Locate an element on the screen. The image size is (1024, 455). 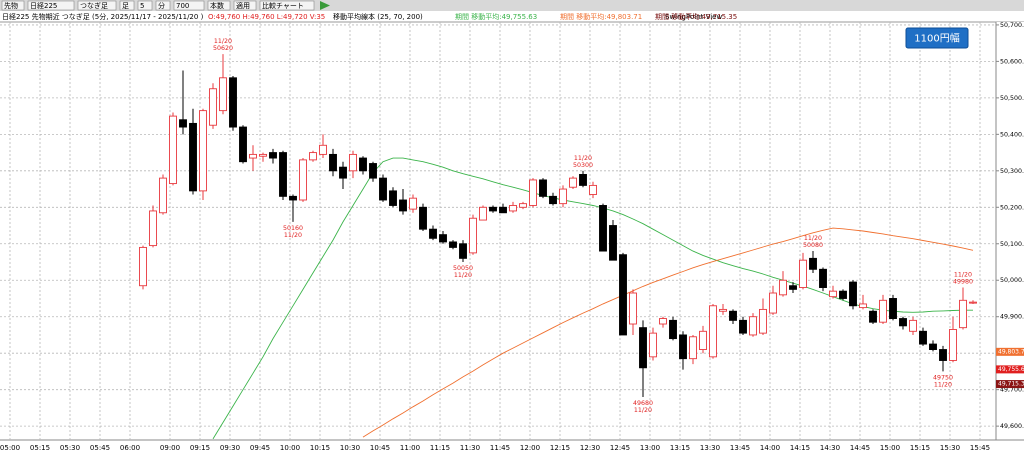
x-tick-label: 12:45 is located at coordinates (620, 448).